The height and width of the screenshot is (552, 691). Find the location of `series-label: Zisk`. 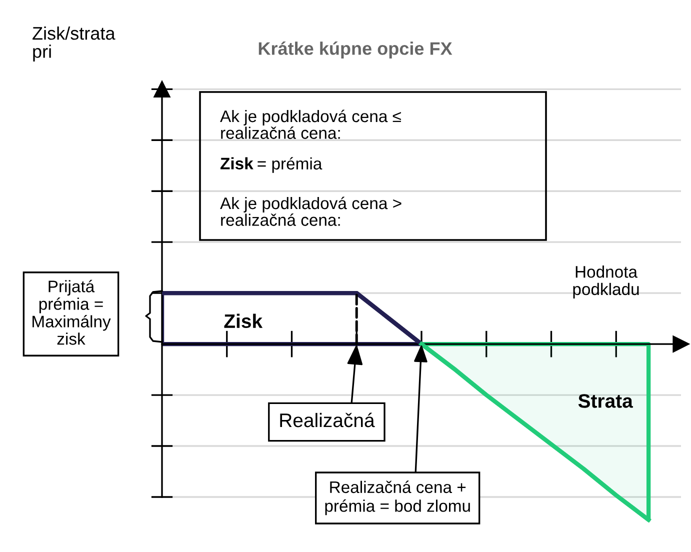

series-label: Zisk is located at coordinates (243, 321).